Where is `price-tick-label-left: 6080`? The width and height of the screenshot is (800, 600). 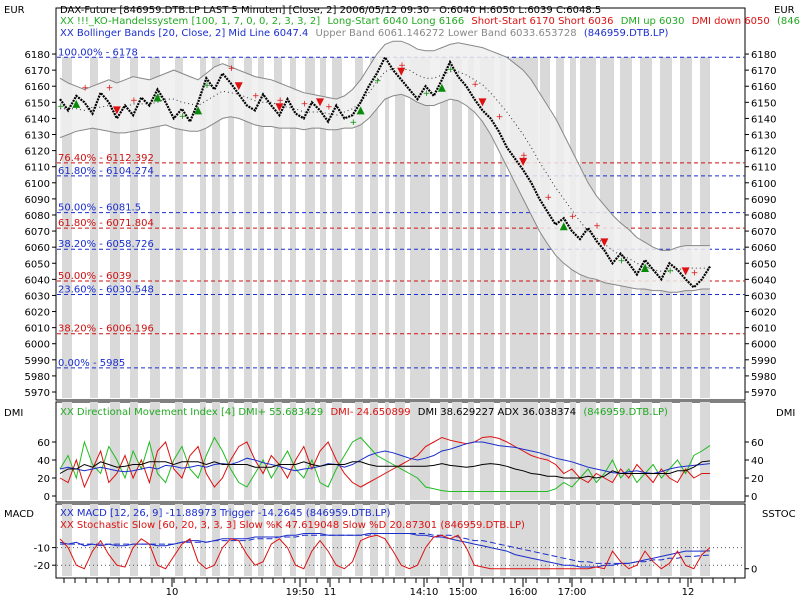
price-tick-label-left: 6080 is located at coordinates (37, 216).